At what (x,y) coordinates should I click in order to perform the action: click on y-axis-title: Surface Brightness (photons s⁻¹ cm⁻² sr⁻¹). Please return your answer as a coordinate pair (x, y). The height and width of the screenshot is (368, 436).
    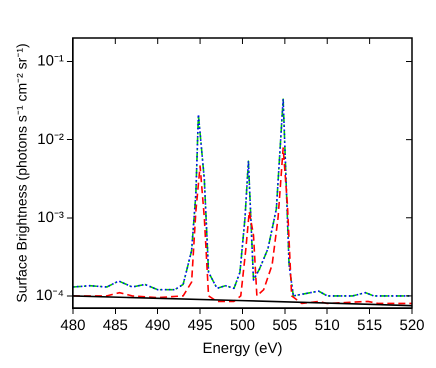
    Looking at the image, I should click on (21, 173).